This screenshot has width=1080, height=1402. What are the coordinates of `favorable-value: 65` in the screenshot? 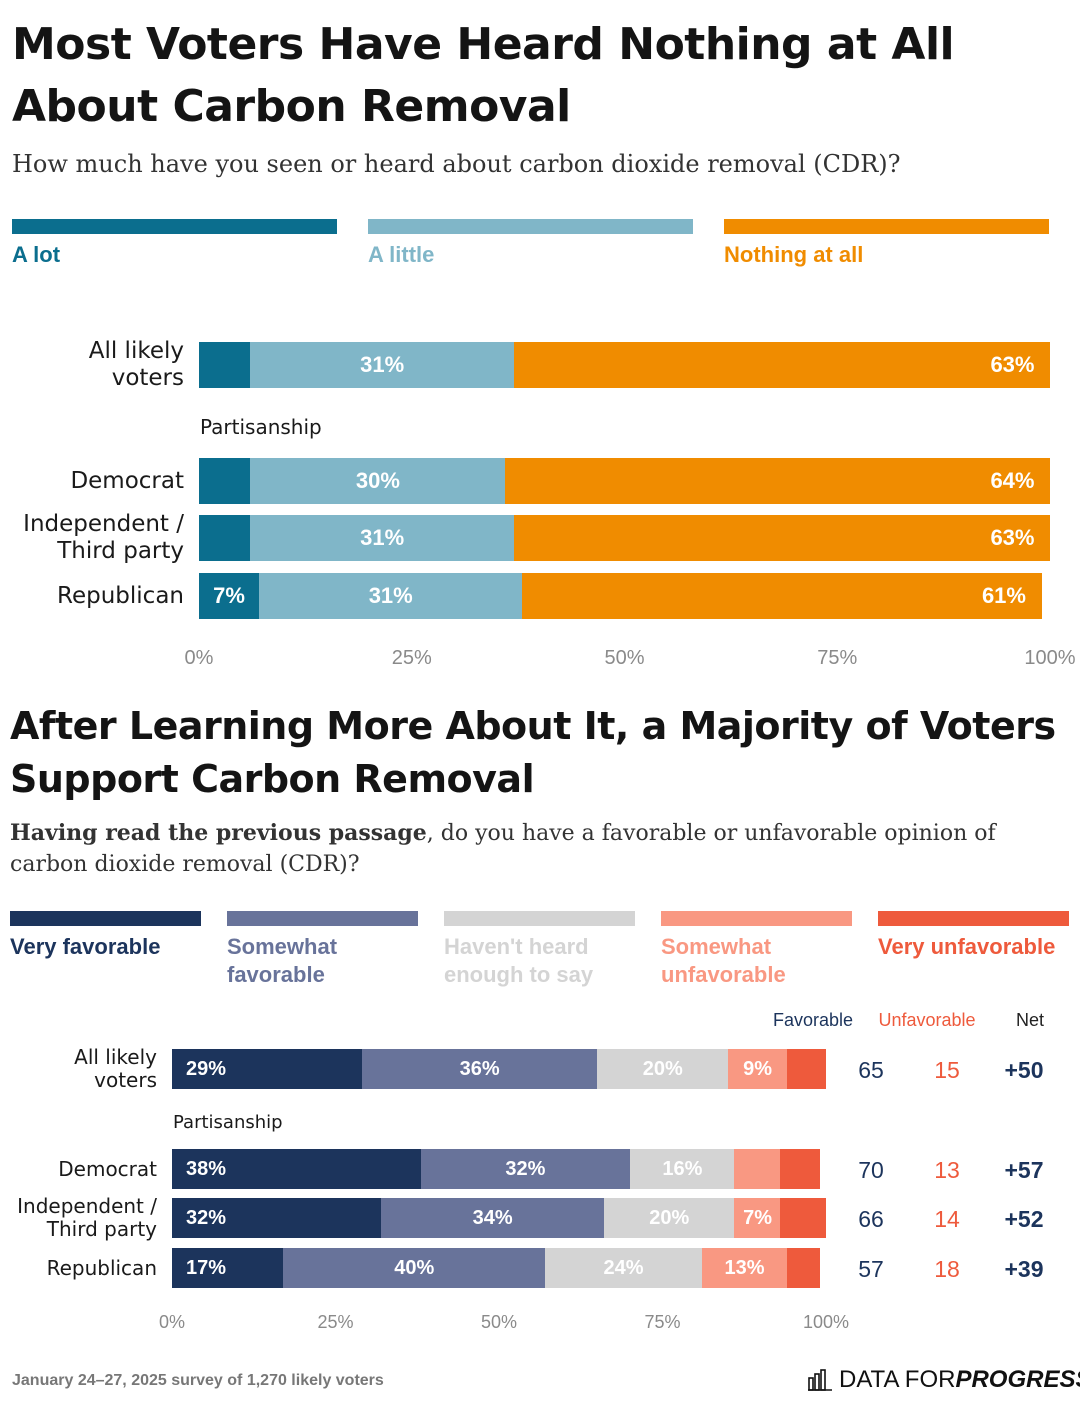 It's located at (871, 1070).